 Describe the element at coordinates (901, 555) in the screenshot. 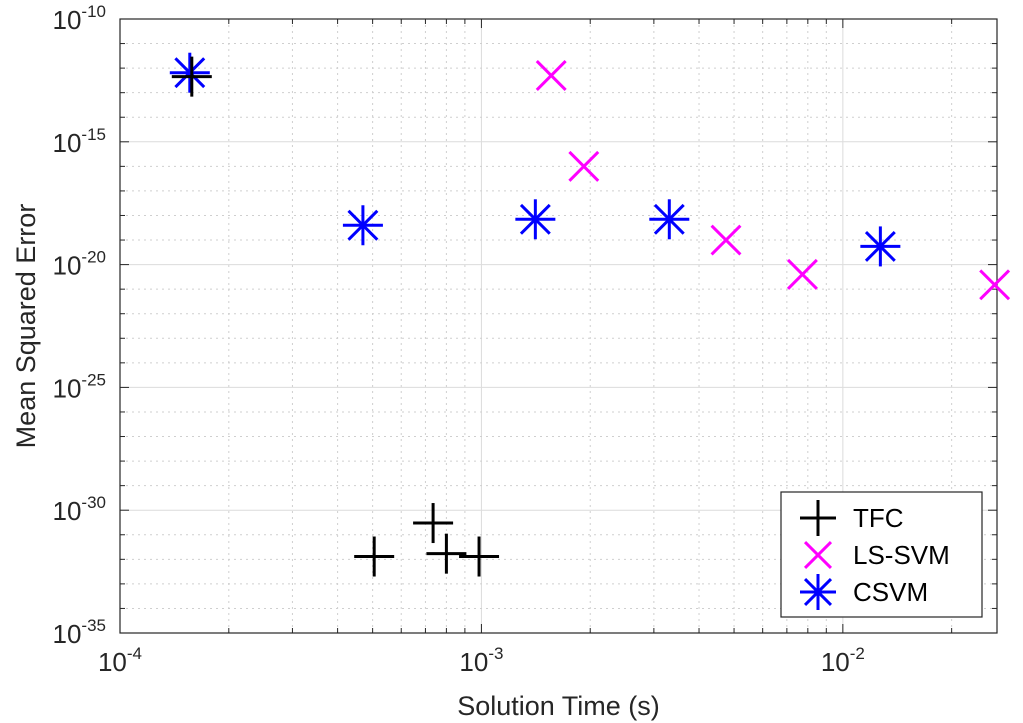

I see `legend-label: LS-SVM` at that location.